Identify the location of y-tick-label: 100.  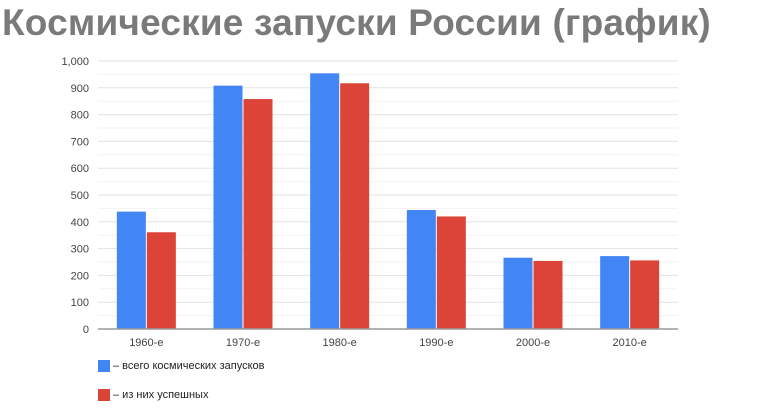
(80, 303).